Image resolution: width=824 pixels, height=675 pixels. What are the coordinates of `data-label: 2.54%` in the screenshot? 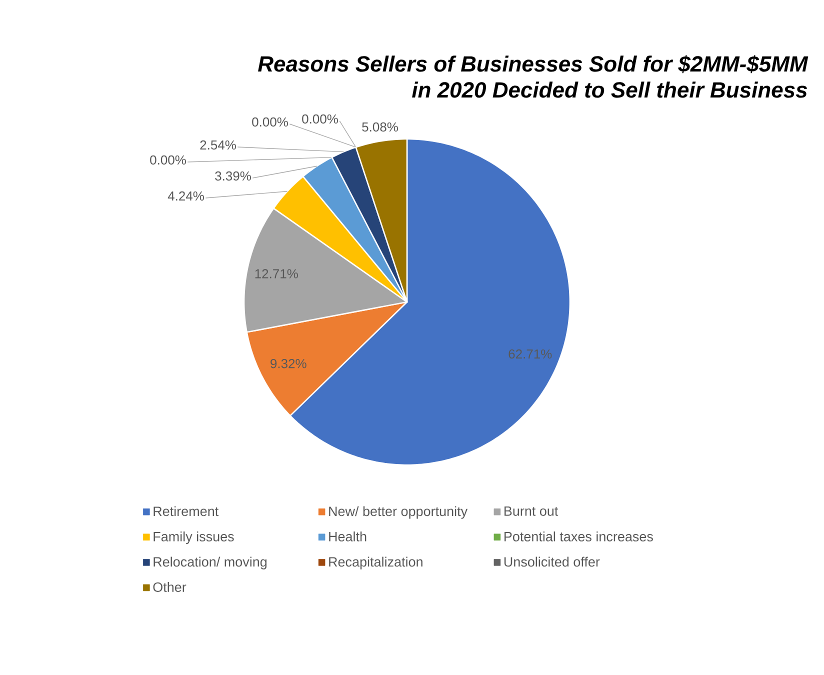 It's located at (218, 145).